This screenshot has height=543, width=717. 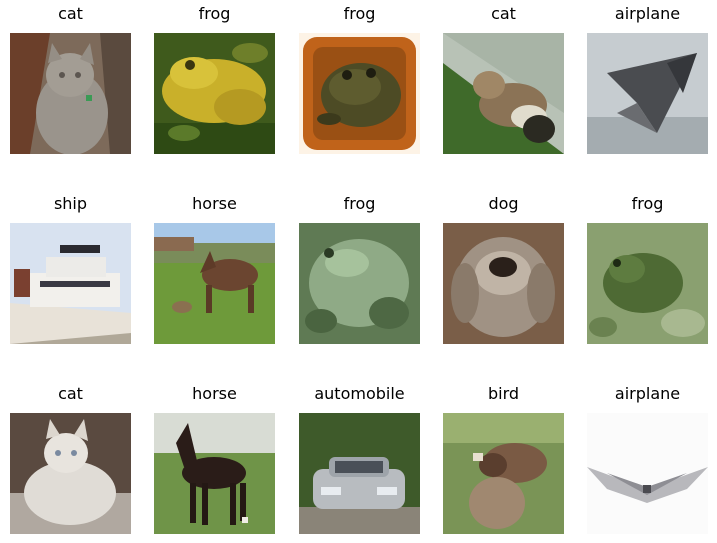 What do you see at coordinates (503, 283) in the screenshot?
I see `pekingese-dog-photo-icon` at bounding box center [503, 283].